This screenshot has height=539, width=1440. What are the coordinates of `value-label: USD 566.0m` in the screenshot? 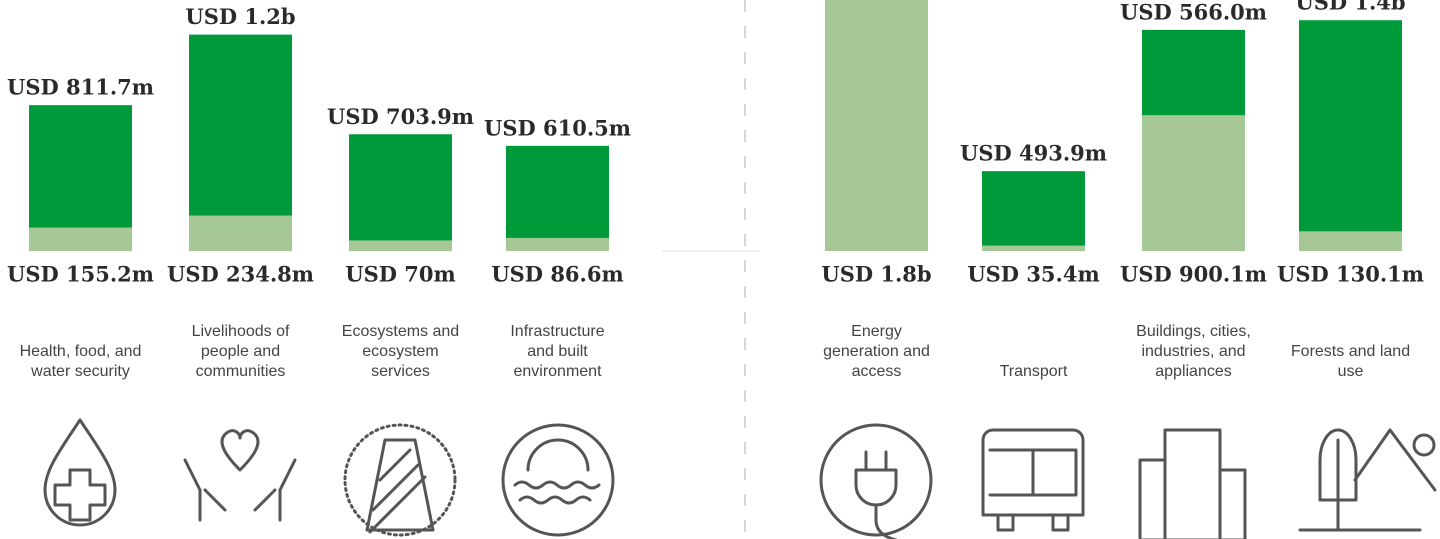 It's located at (1193, 12).